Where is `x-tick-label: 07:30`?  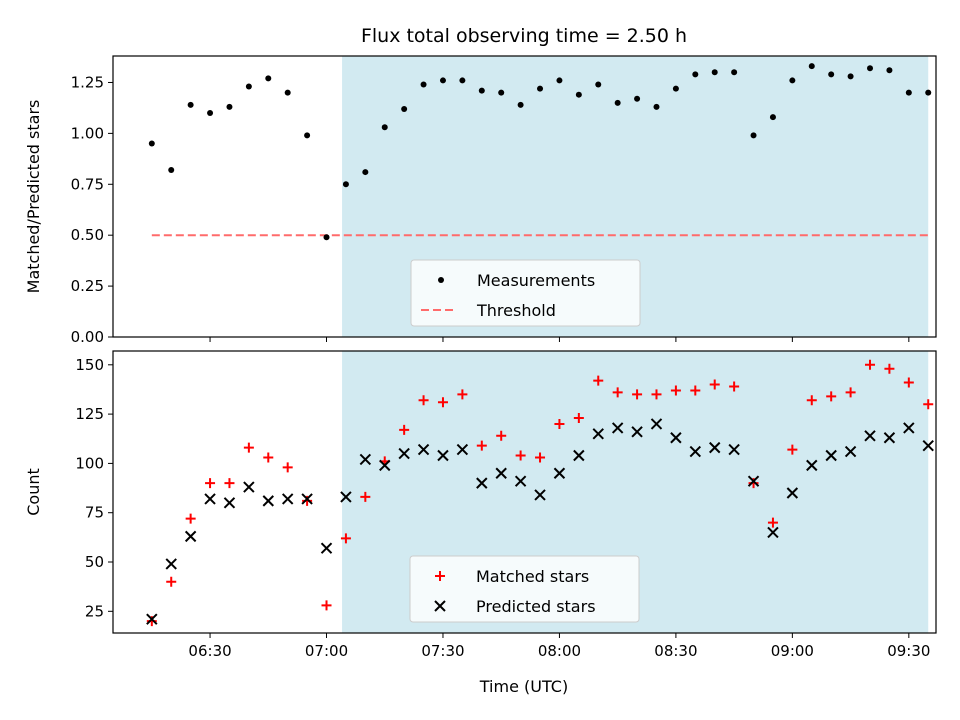 x-tick-label: 07:30 is located at coordinates (442, 651).